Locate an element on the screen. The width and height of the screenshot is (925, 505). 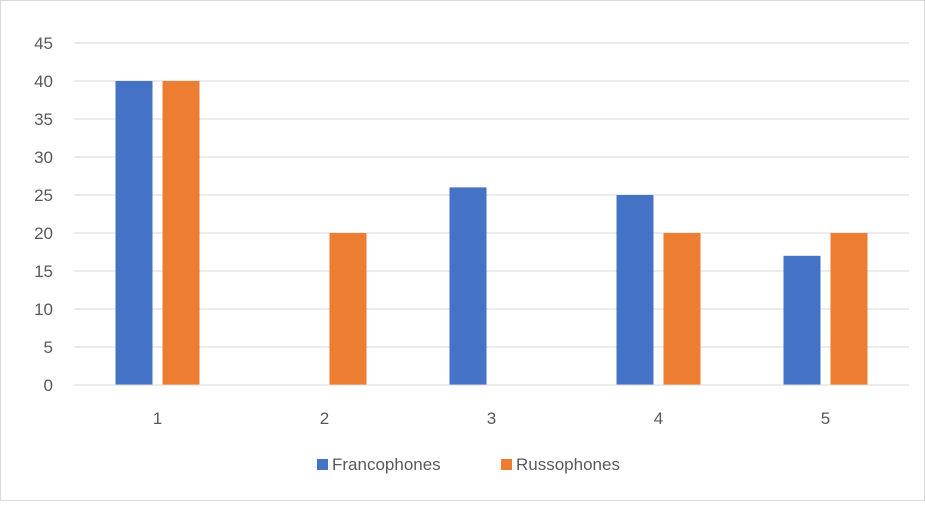
x-tick-label: 3 is located at coordinates (491, 418).